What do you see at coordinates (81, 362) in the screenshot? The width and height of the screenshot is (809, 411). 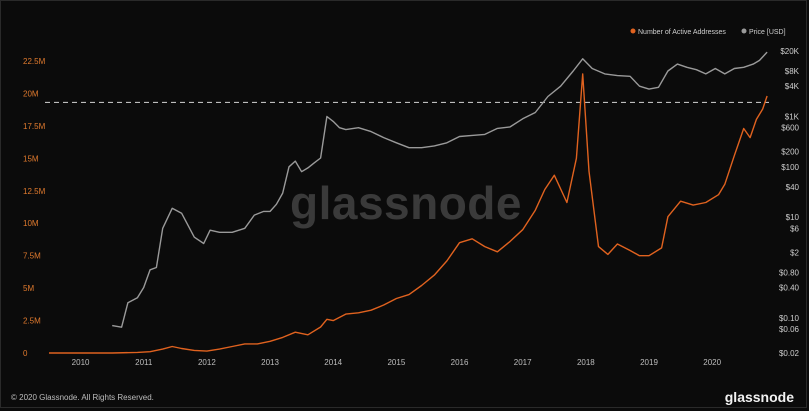 I see `x-tick-label: 2010` at bounding box center [81, 362].